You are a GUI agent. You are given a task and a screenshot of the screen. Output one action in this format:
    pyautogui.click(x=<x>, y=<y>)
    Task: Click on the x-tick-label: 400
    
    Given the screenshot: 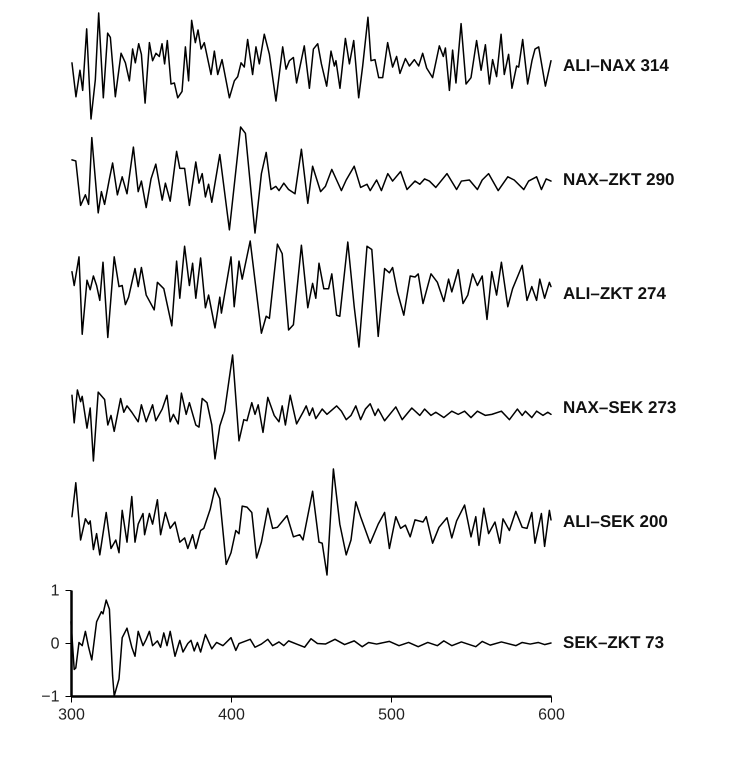 What is the action you would take?
    pyautogui.click(x=231, y=715)
    